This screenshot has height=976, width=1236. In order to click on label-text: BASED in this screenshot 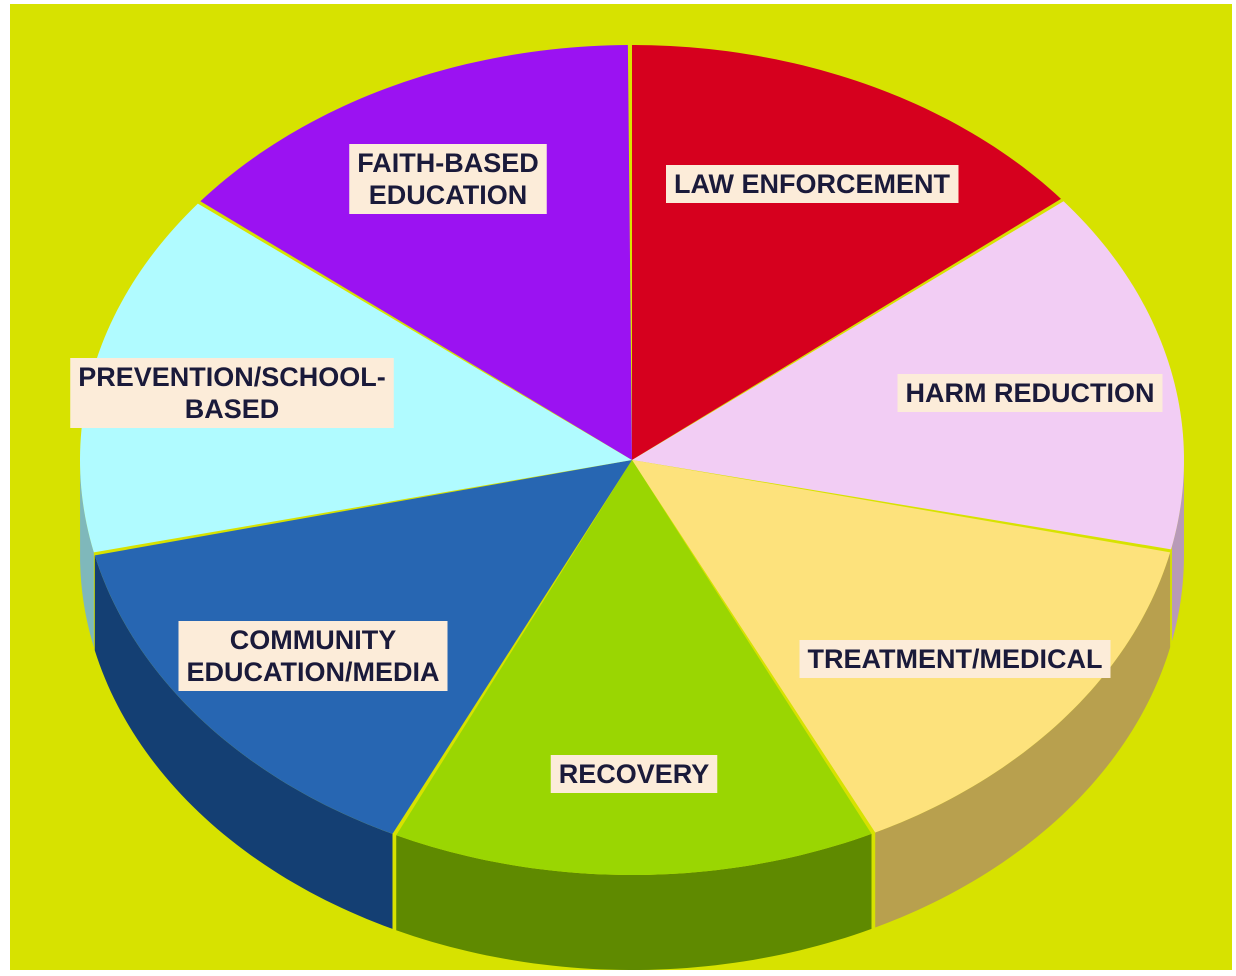, I will do `click(232, 409)`.